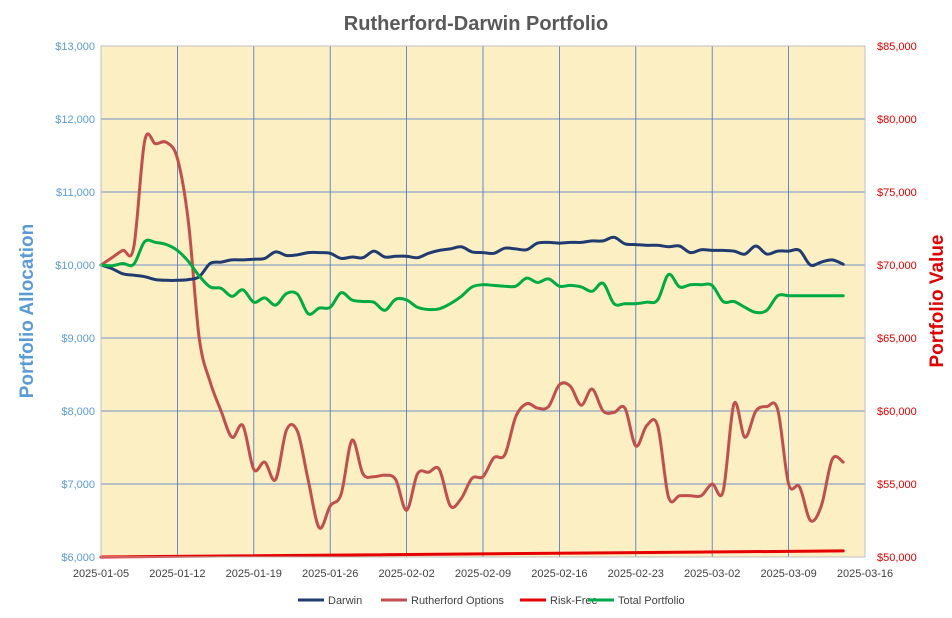 This screenshot has width=952, height=618. I want to click on x-axis-tick-label: 2025-03-02, so click(712, 574).